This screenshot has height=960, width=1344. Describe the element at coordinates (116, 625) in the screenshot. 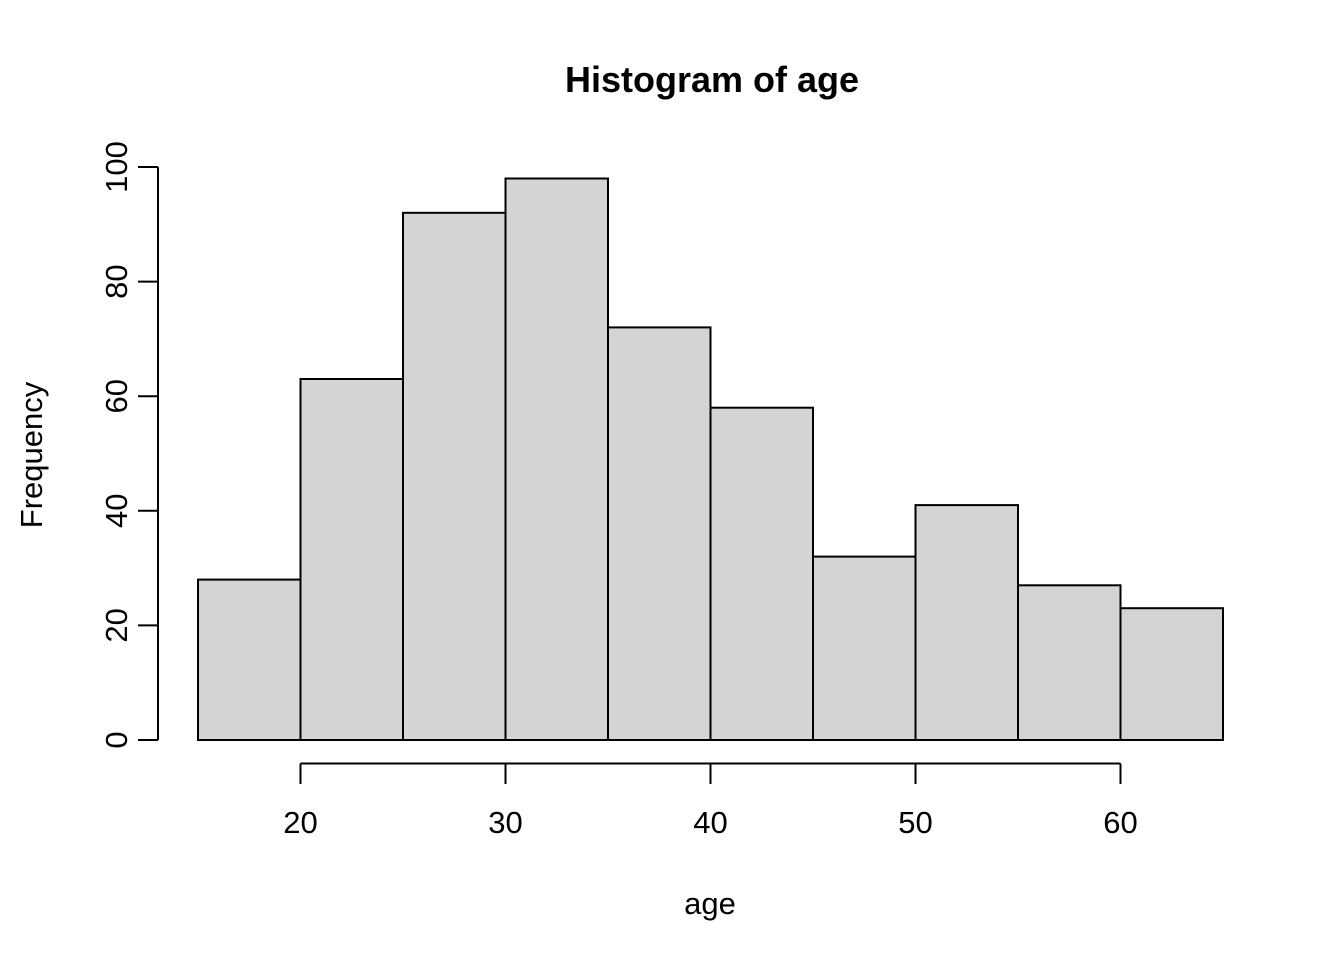

I see `y-tick-label: 20` at that location.